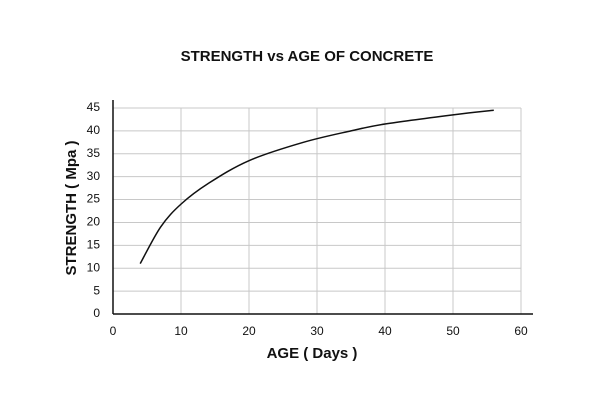  What do you see at coordinates (521, 331) in the screenshot?
I see `x-tick-label: 60` at bounding box center [521, 331].